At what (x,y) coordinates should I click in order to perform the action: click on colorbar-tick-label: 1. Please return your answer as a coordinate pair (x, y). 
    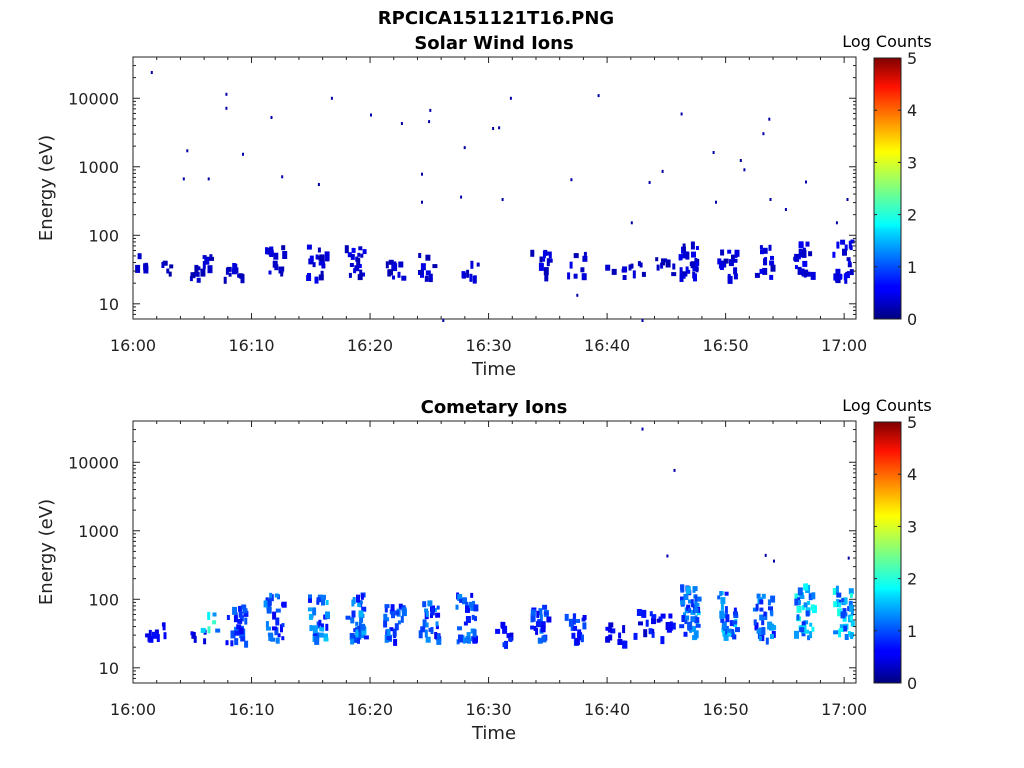
    Looking at the image, I should click on (912, 267).